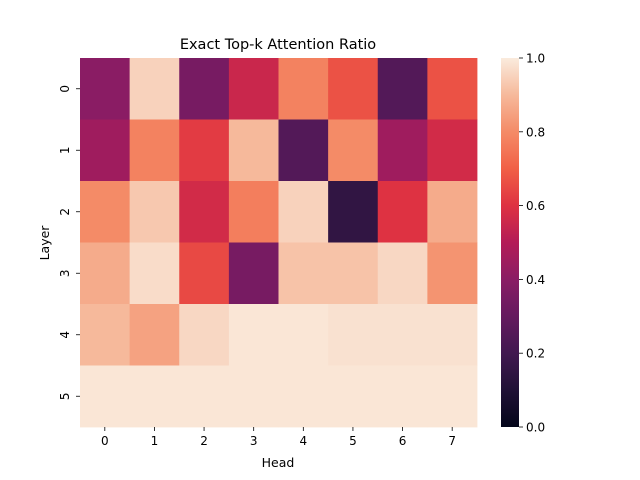  What do you see at coordinates (154, 273) in the screenshot?
I see `heatmap-cell-r3-c1` at bounding box center [154, 273].